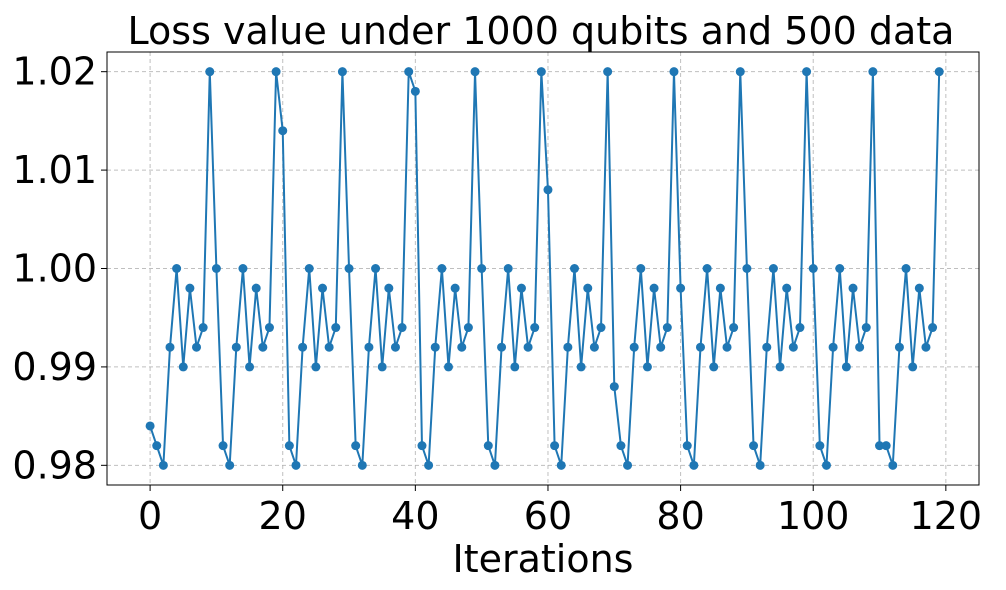  What do you see at coordinates (283, 516) in the screenshot?
I see `x-tick-label: 20` at bounding box center [283, 516].